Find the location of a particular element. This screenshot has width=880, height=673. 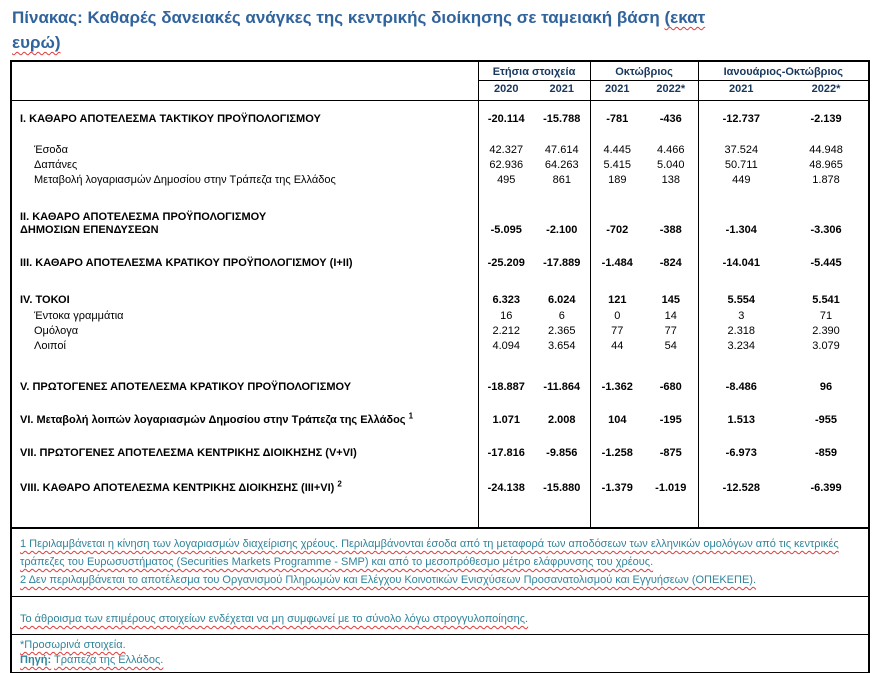

cell-value: 6 is located at coordinates (561, 316).